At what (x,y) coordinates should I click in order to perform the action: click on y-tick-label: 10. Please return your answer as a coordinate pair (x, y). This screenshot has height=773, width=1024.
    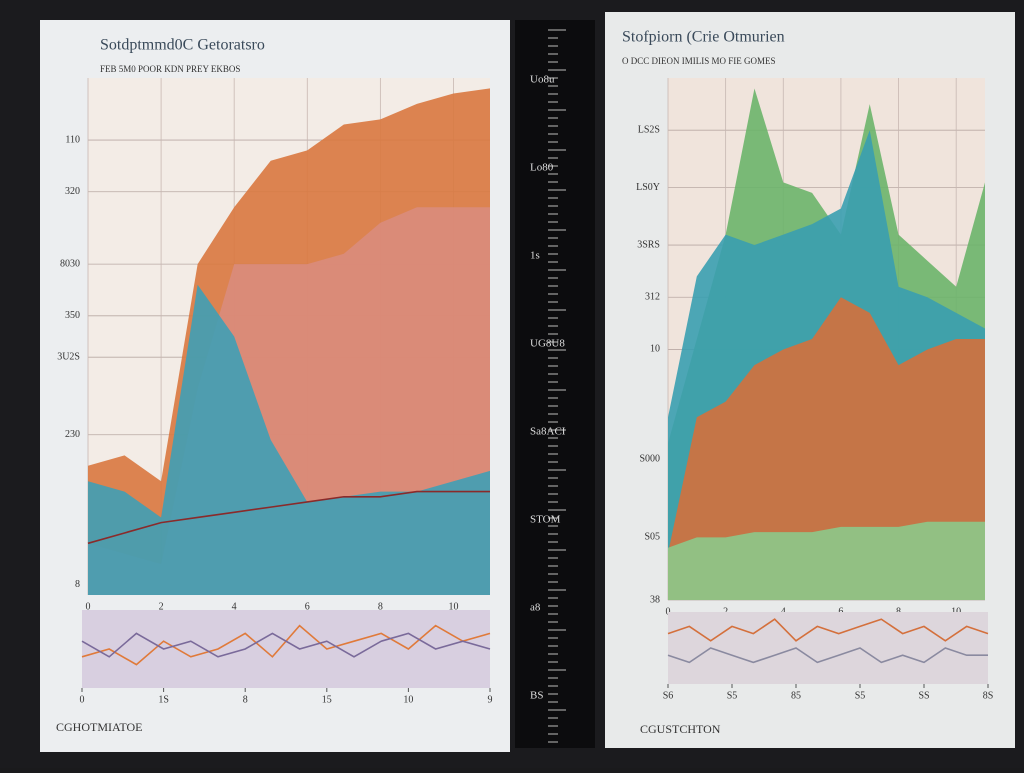
    Looking at the image, I should click on (655, 349).